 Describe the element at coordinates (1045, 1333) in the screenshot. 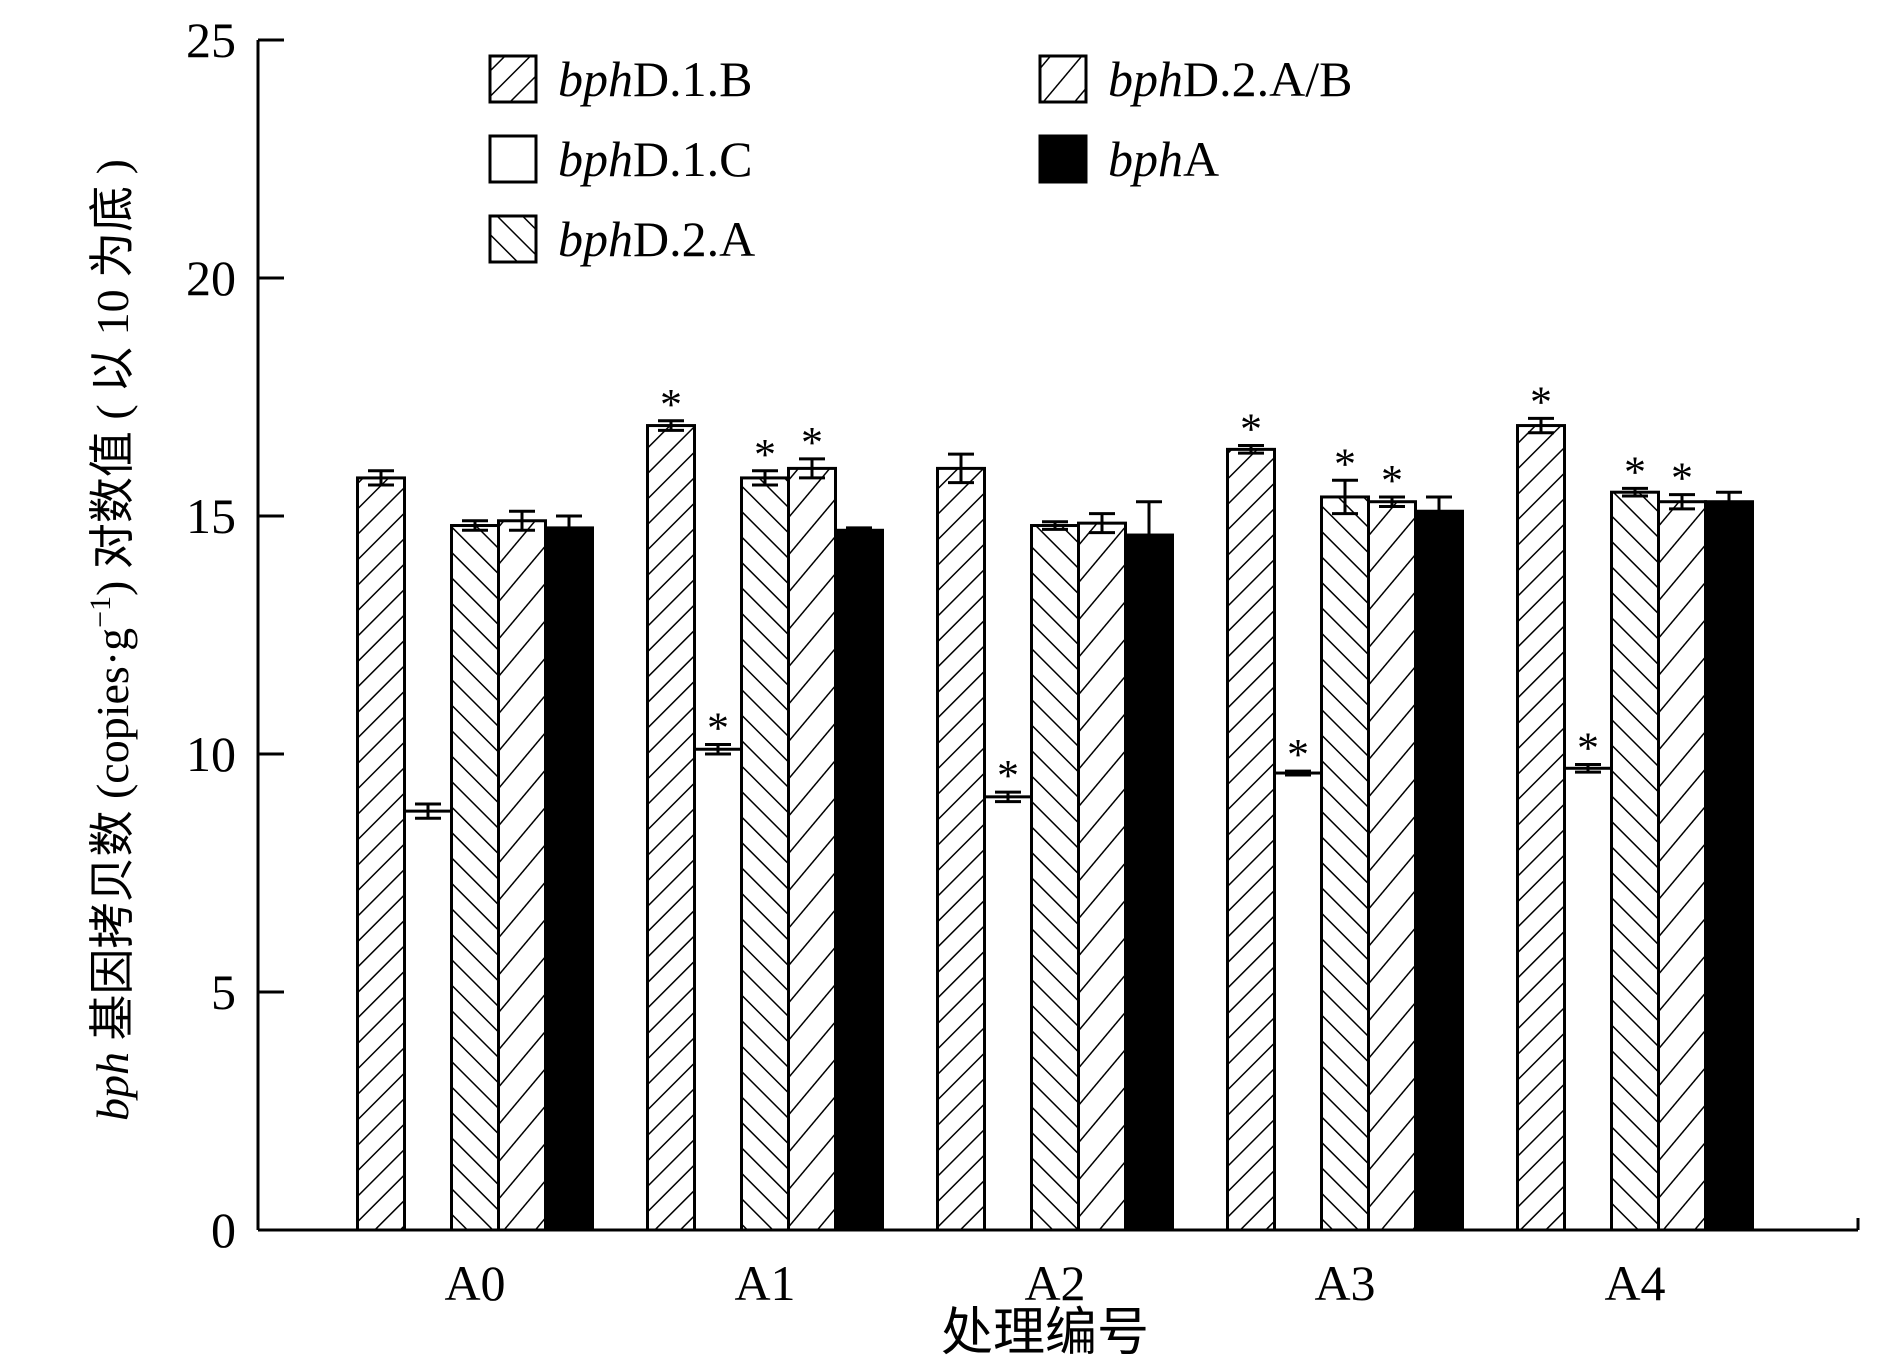

I see `x-axis-label: 处理编号` at that location.